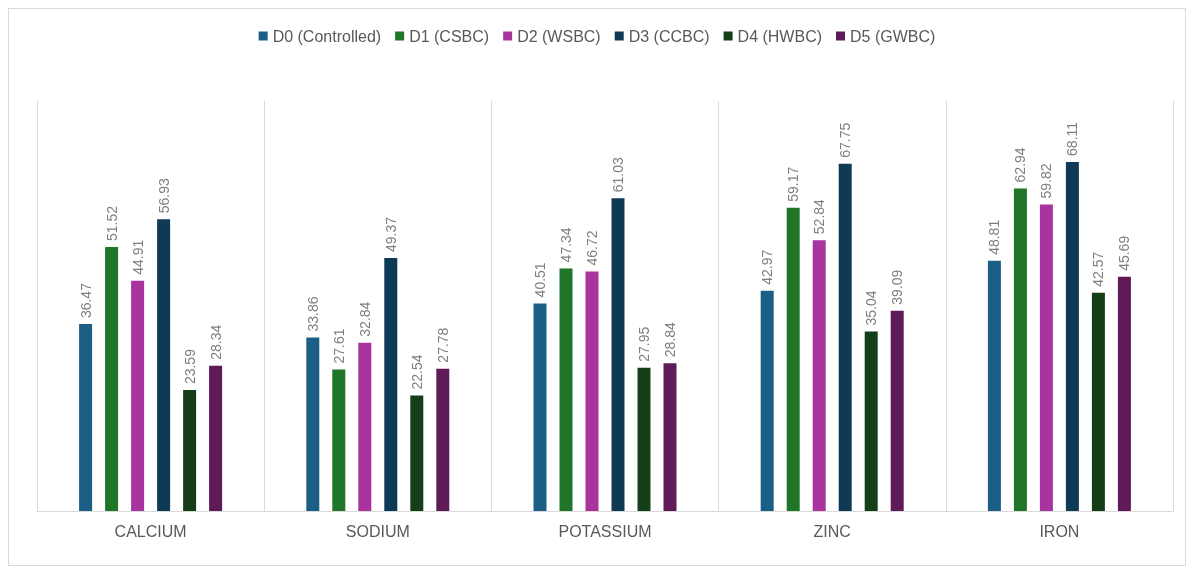  Describe the element at coordinates (163, 195) in the screenshot. I see `data-label: 56.93` at that location.